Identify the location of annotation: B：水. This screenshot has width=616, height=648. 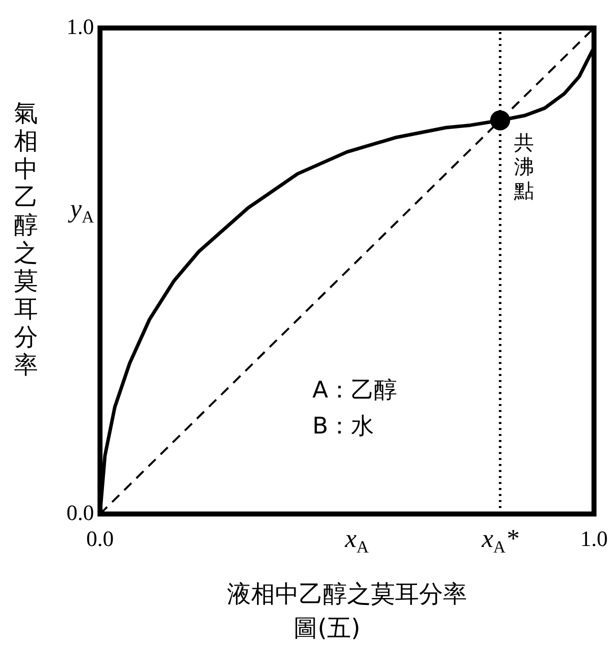
(343, 426).